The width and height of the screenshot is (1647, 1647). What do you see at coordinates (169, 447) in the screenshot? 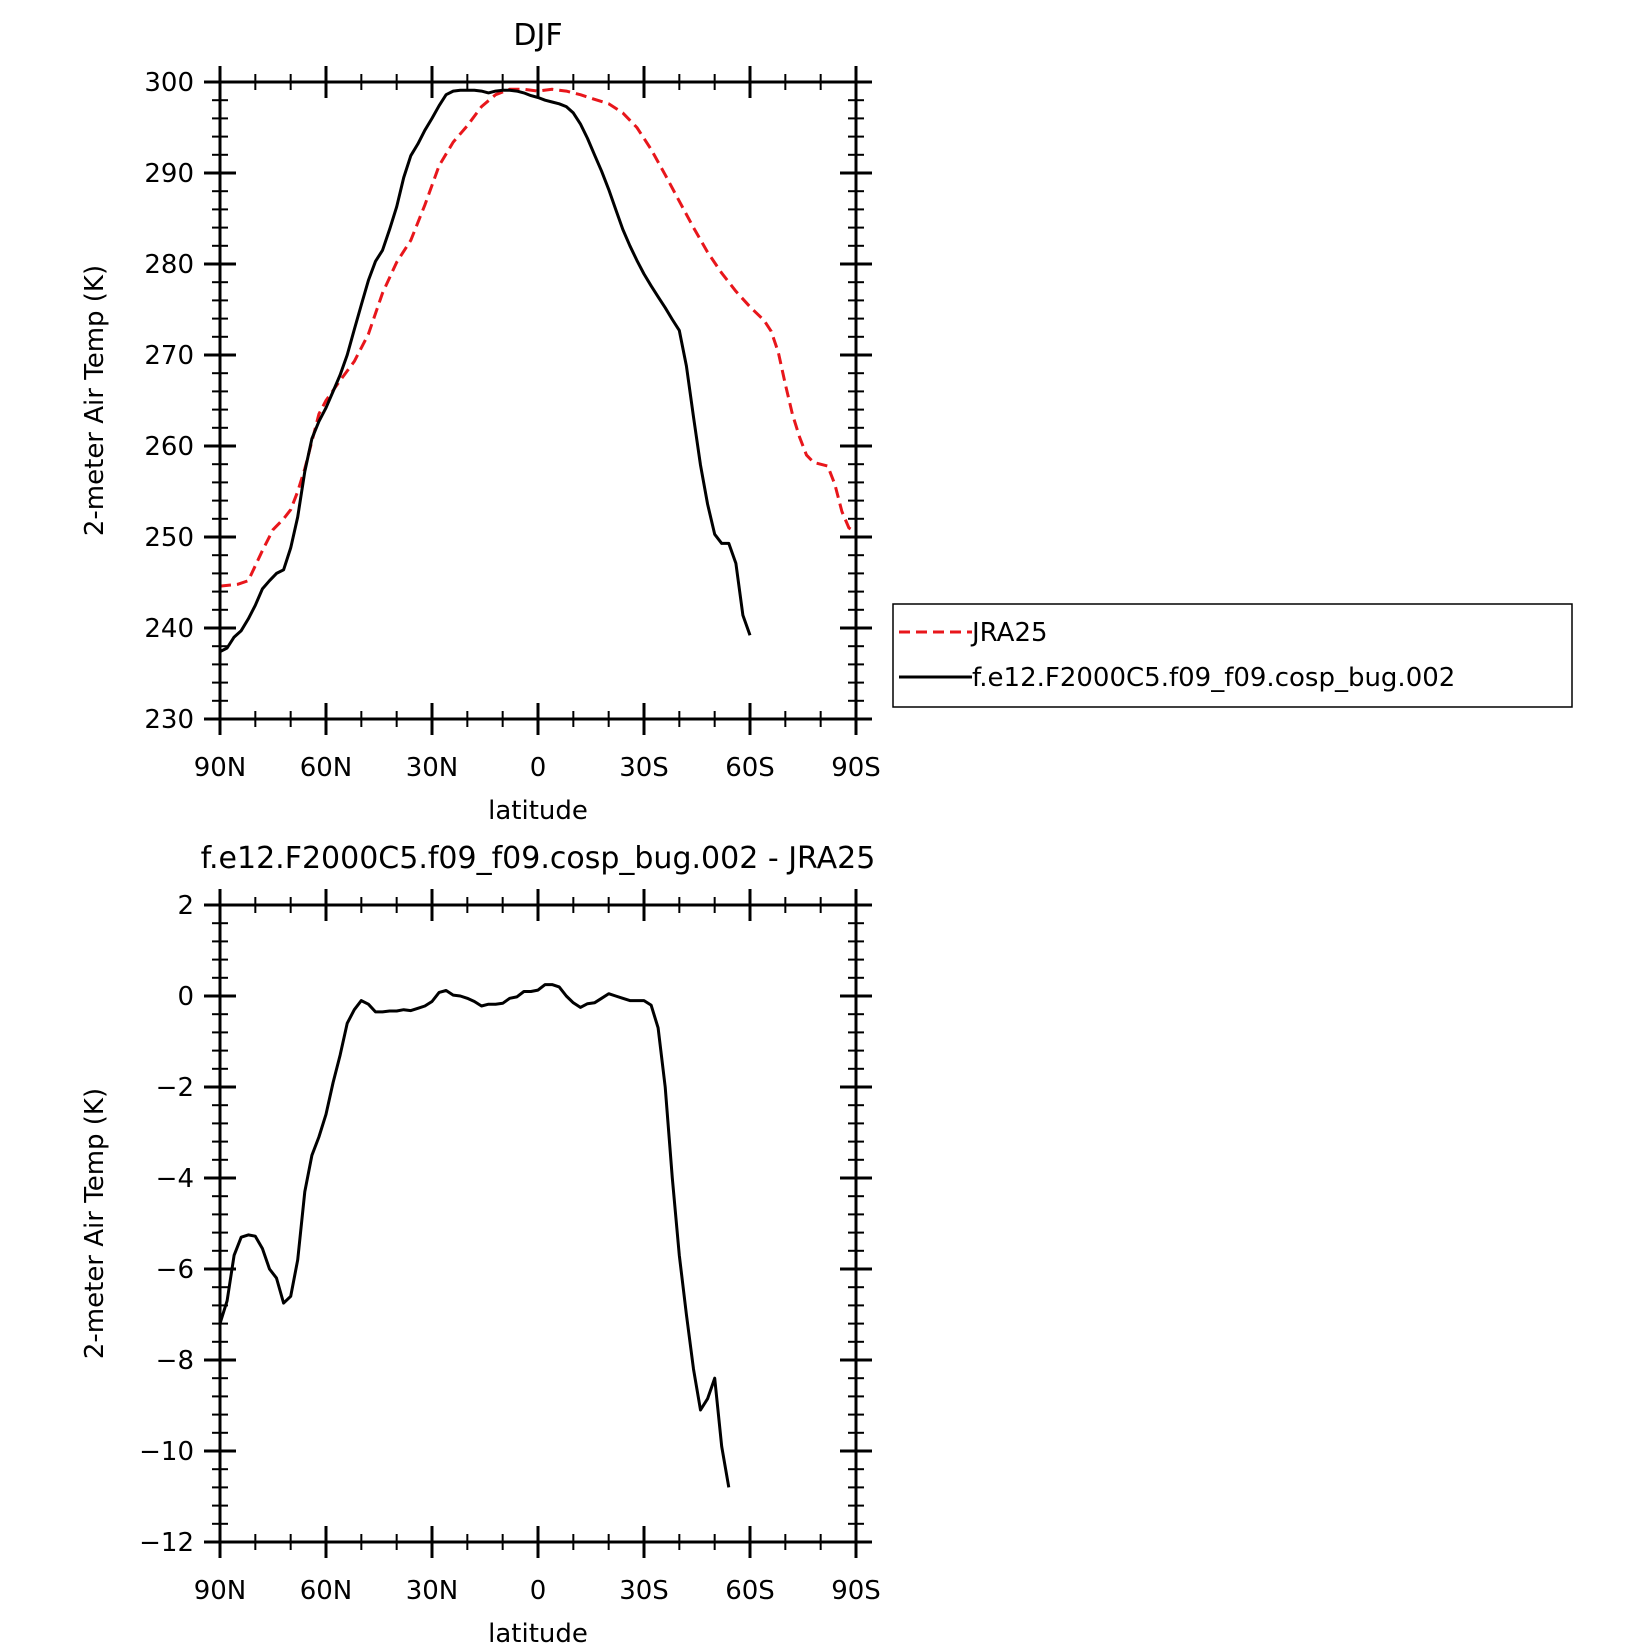
I see `y-tick-label: 260` at bounding box center [169, 447].